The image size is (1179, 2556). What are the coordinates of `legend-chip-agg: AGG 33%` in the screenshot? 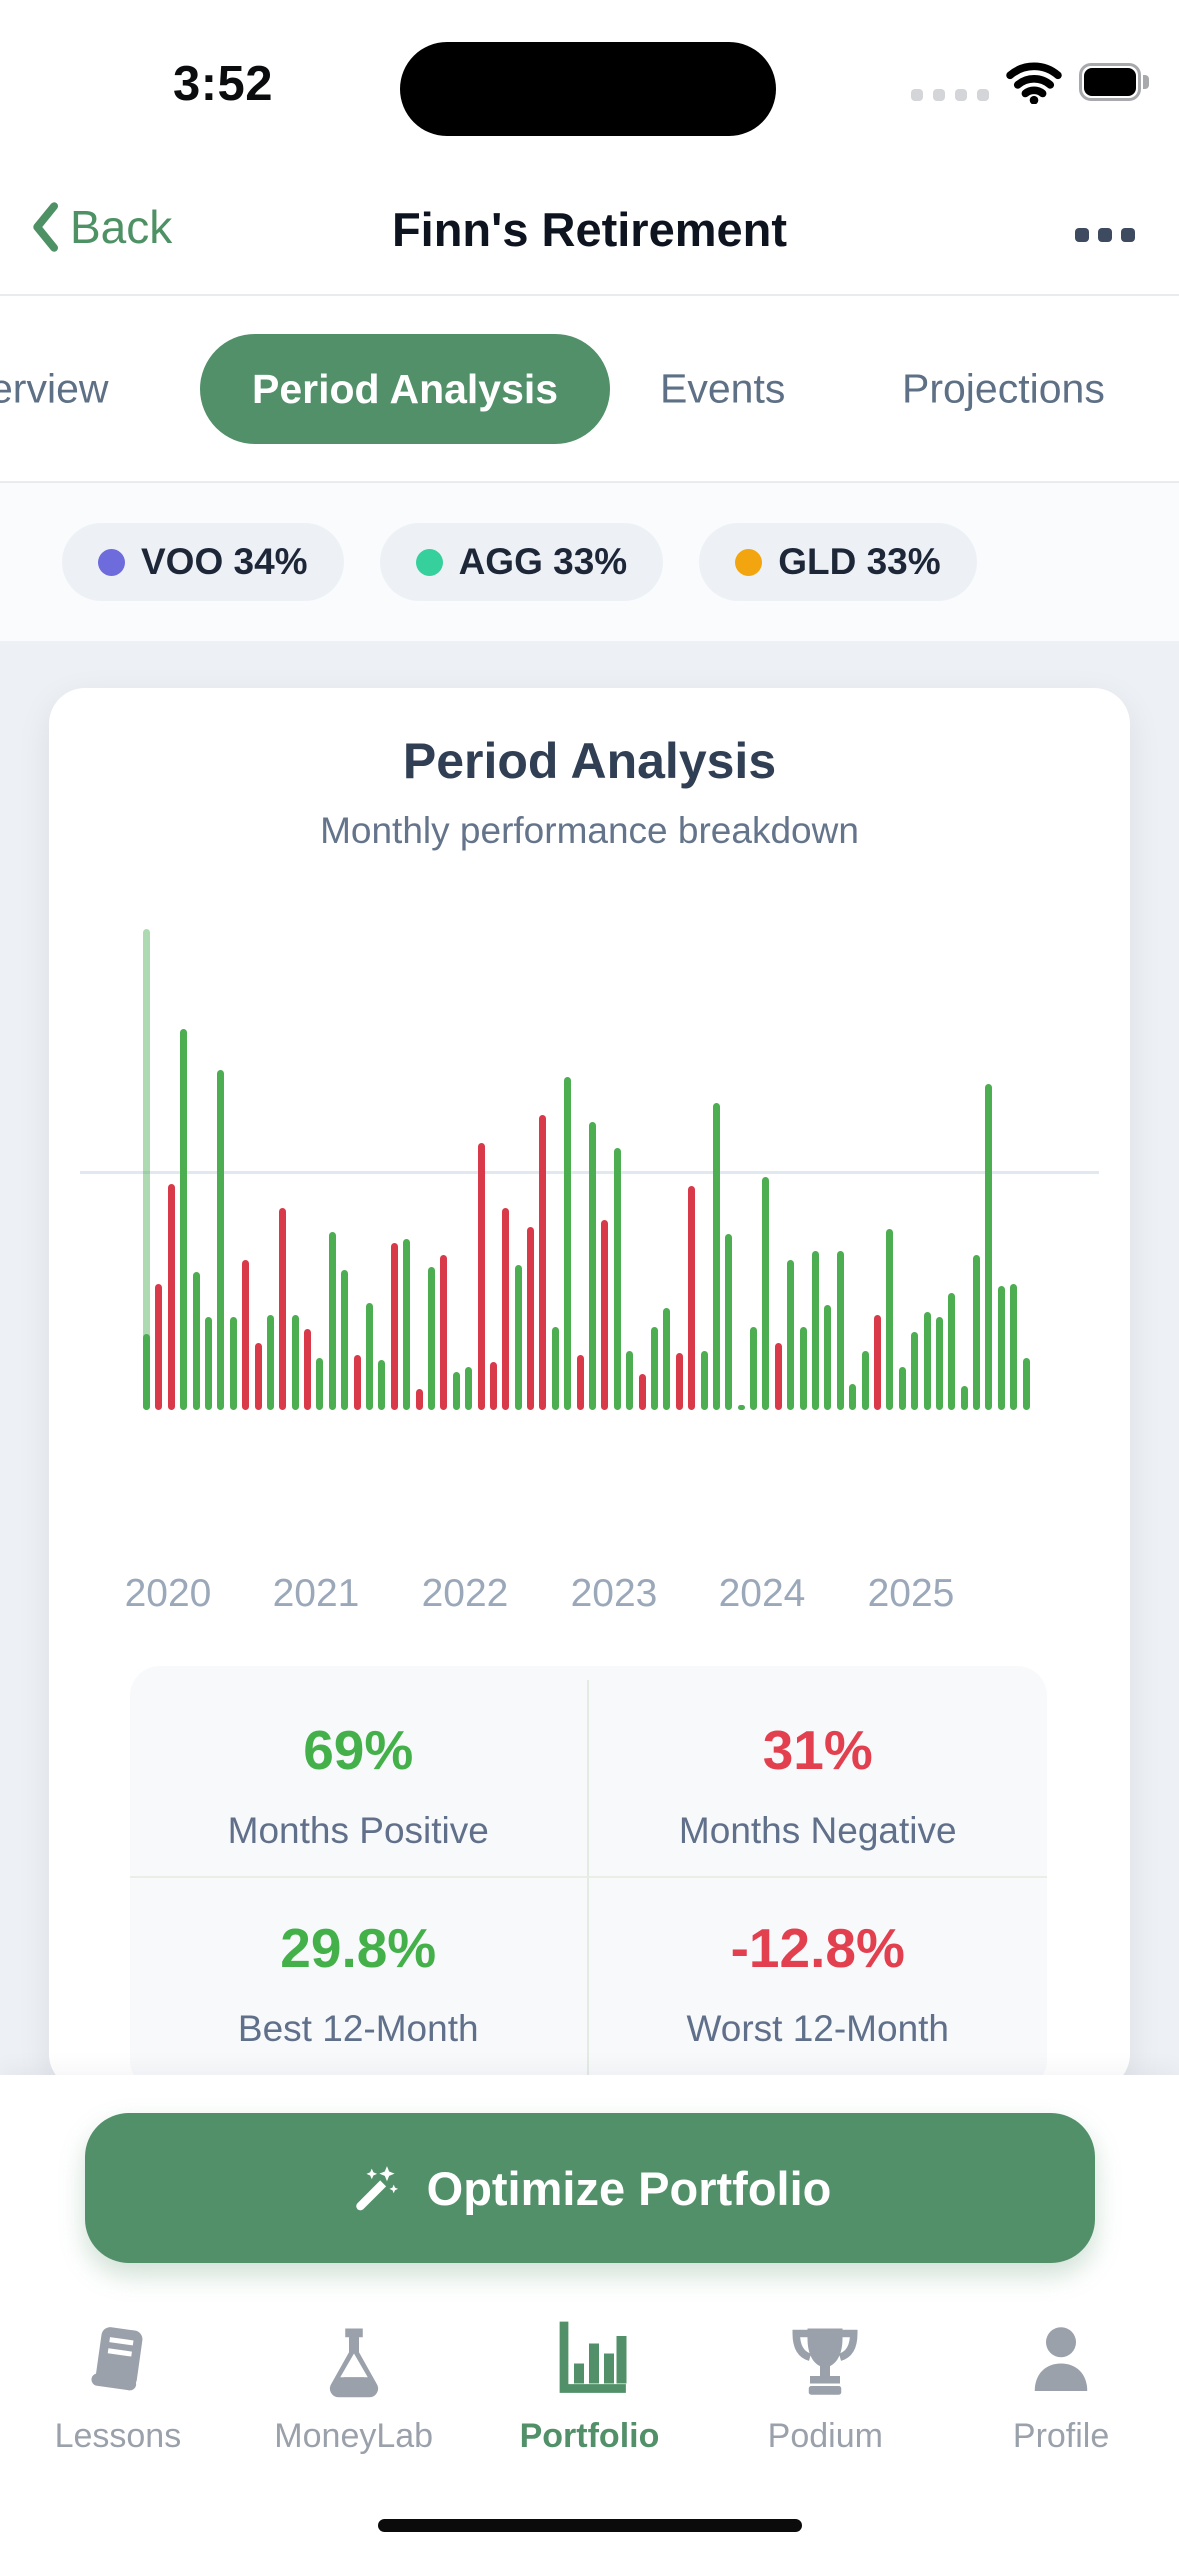 It's located at (521, 562).